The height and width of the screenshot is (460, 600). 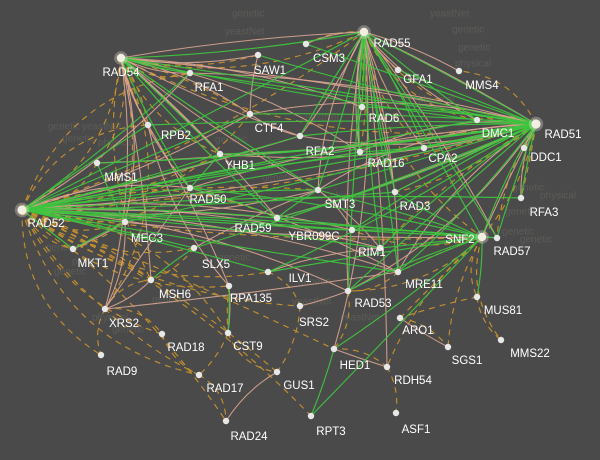 I want to click on node-label: RAD53, so click(x=372, y=304).